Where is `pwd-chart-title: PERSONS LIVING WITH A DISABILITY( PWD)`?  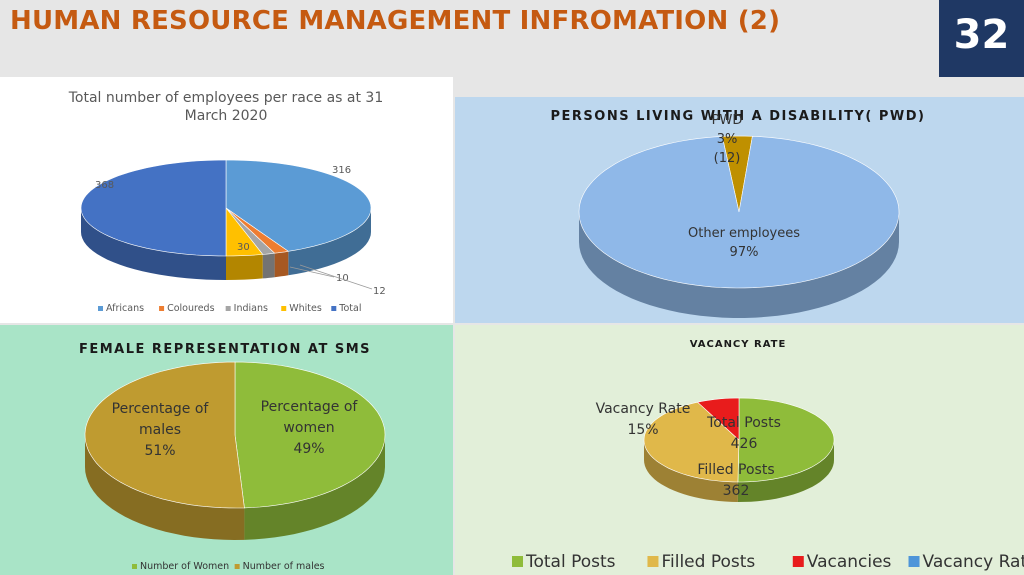
pwd-chart-title: PERSONS LIVING WITH A DISABILITY( PWD) is located at coordinates (738, 116).